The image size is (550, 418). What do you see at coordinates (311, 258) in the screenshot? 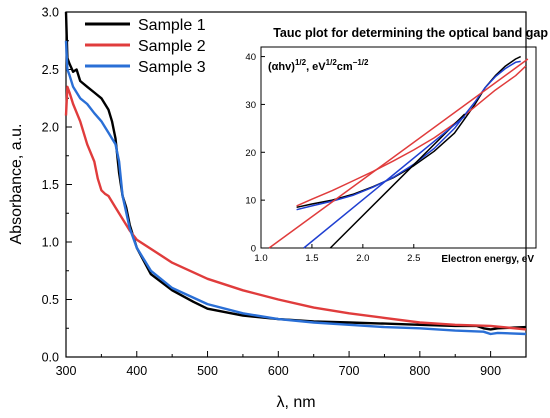
I see `inset-x-tick-label: 1.5` at bounding box center [311, 258].